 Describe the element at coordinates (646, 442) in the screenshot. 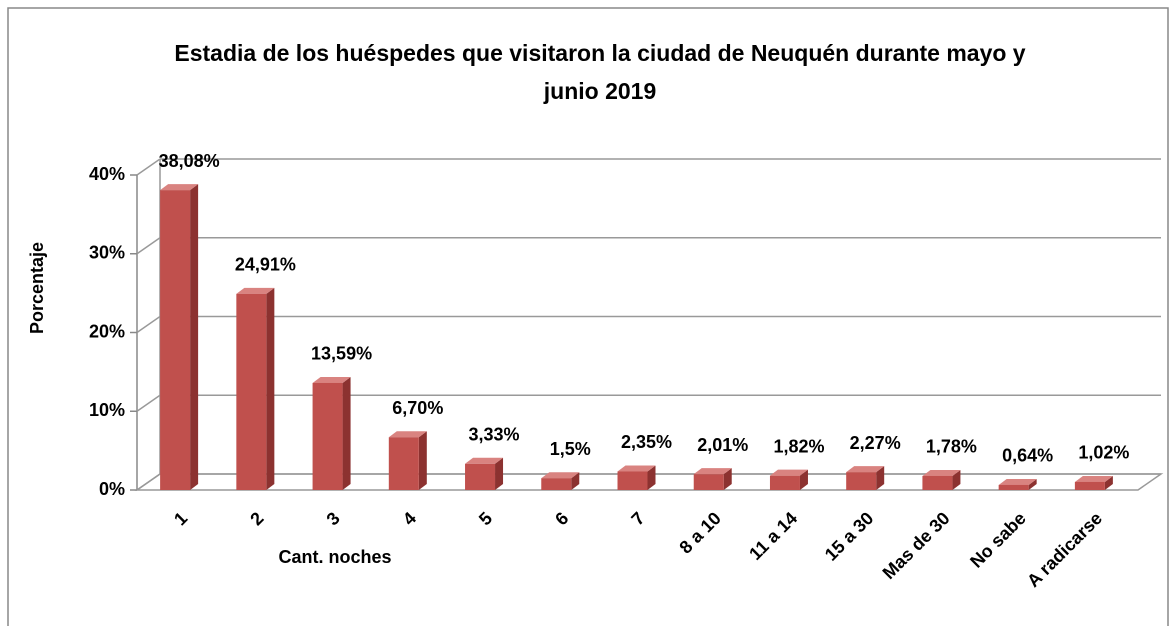

I see `value-label: 2,35%` at that location.